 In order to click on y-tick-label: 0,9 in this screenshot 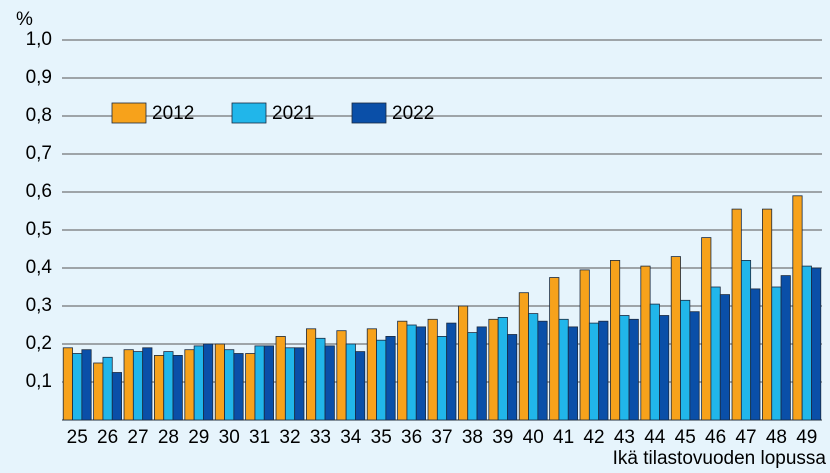, I will do `click(39, 77)`.